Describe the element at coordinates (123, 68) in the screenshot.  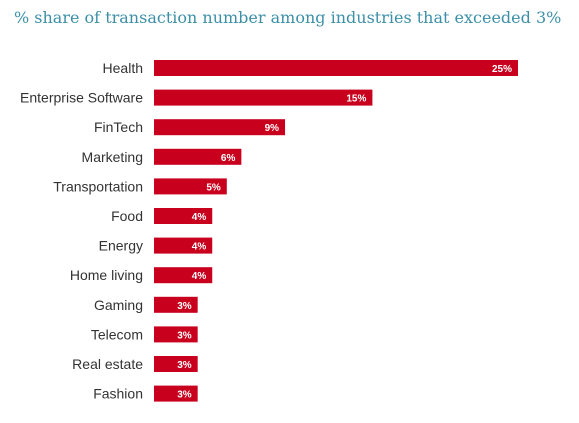
I see `category-label: Health` at that location.